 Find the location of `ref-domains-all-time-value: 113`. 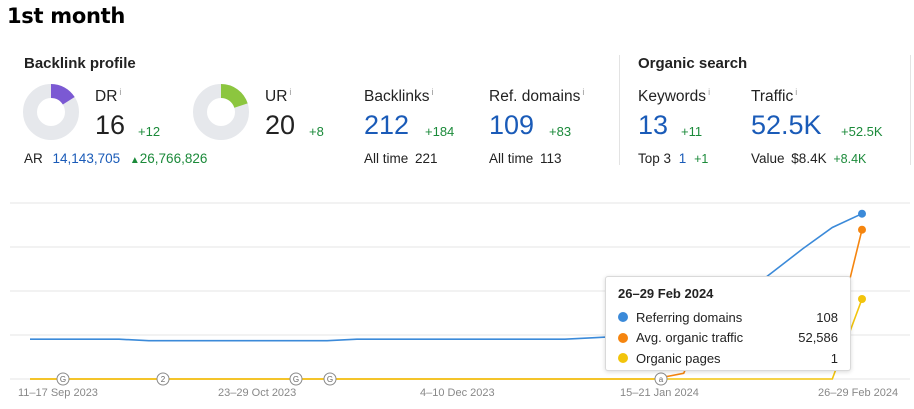

ref-domains-all-time-value: 113 is located at coordinates (551, 158).